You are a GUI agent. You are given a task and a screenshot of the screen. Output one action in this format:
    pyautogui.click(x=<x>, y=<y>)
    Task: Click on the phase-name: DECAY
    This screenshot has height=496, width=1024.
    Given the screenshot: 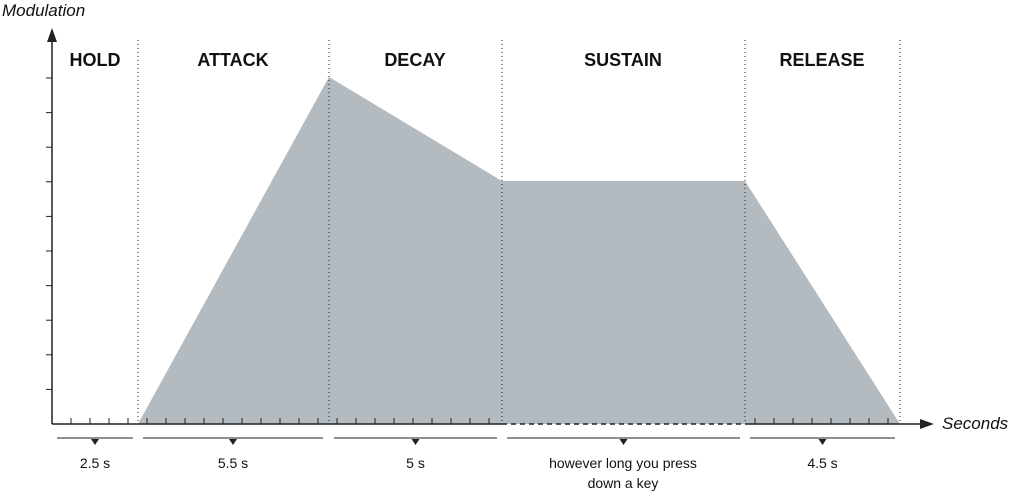 What is the action you would take?
    pyautogui.click(x=414, y=60)
    